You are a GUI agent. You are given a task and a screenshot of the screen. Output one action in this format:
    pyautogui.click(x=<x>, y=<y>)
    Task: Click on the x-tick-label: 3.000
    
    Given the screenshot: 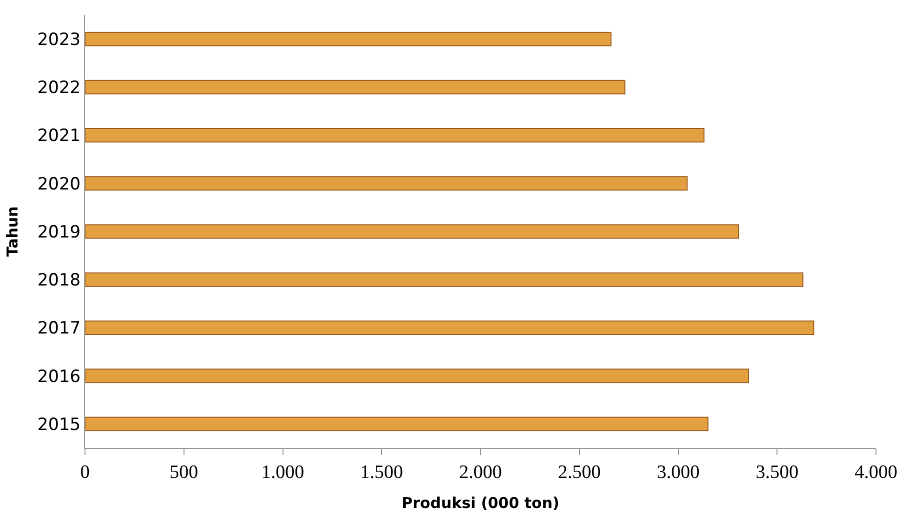 What is the action you would take?
    pyautogui.click(x=678, y=472)
    